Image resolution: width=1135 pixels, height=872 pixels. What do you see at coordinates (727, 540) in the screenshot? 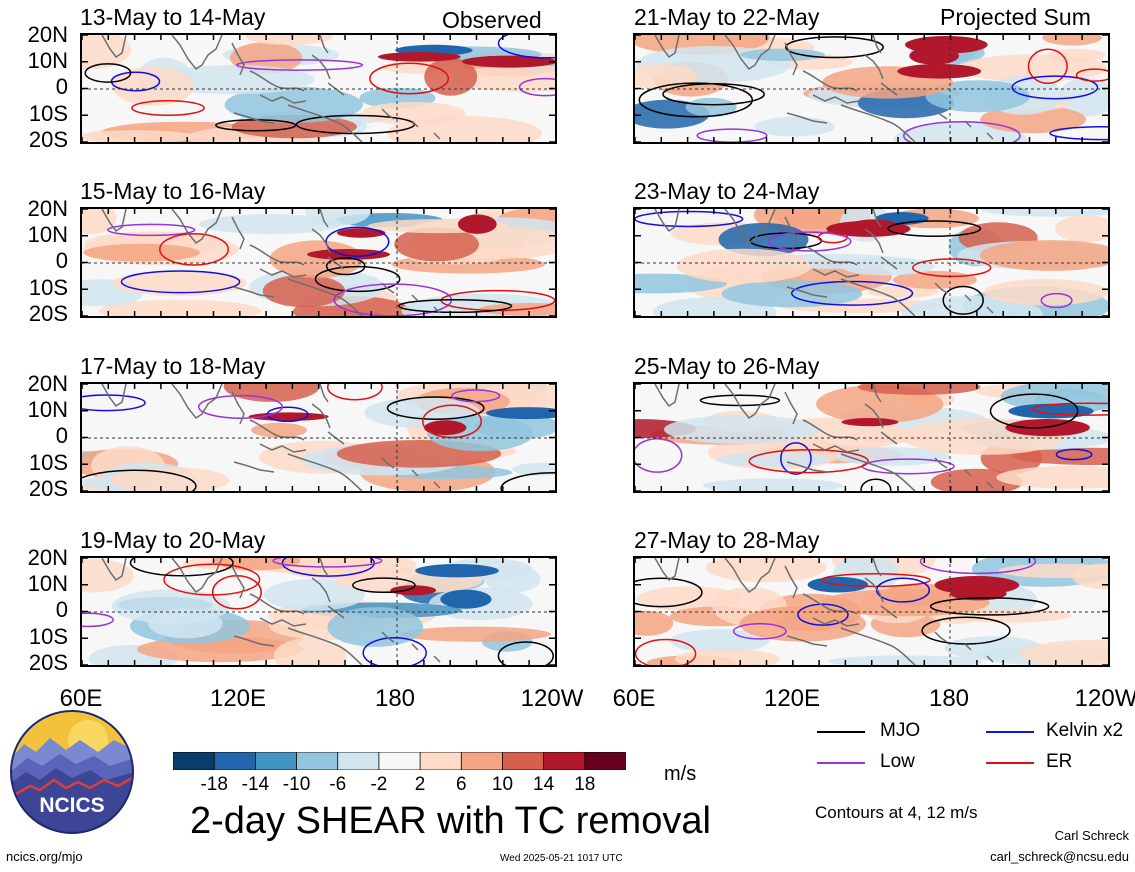
I see `right-panel-title: 27-May to 28-May` at bounding box center [727, 540].